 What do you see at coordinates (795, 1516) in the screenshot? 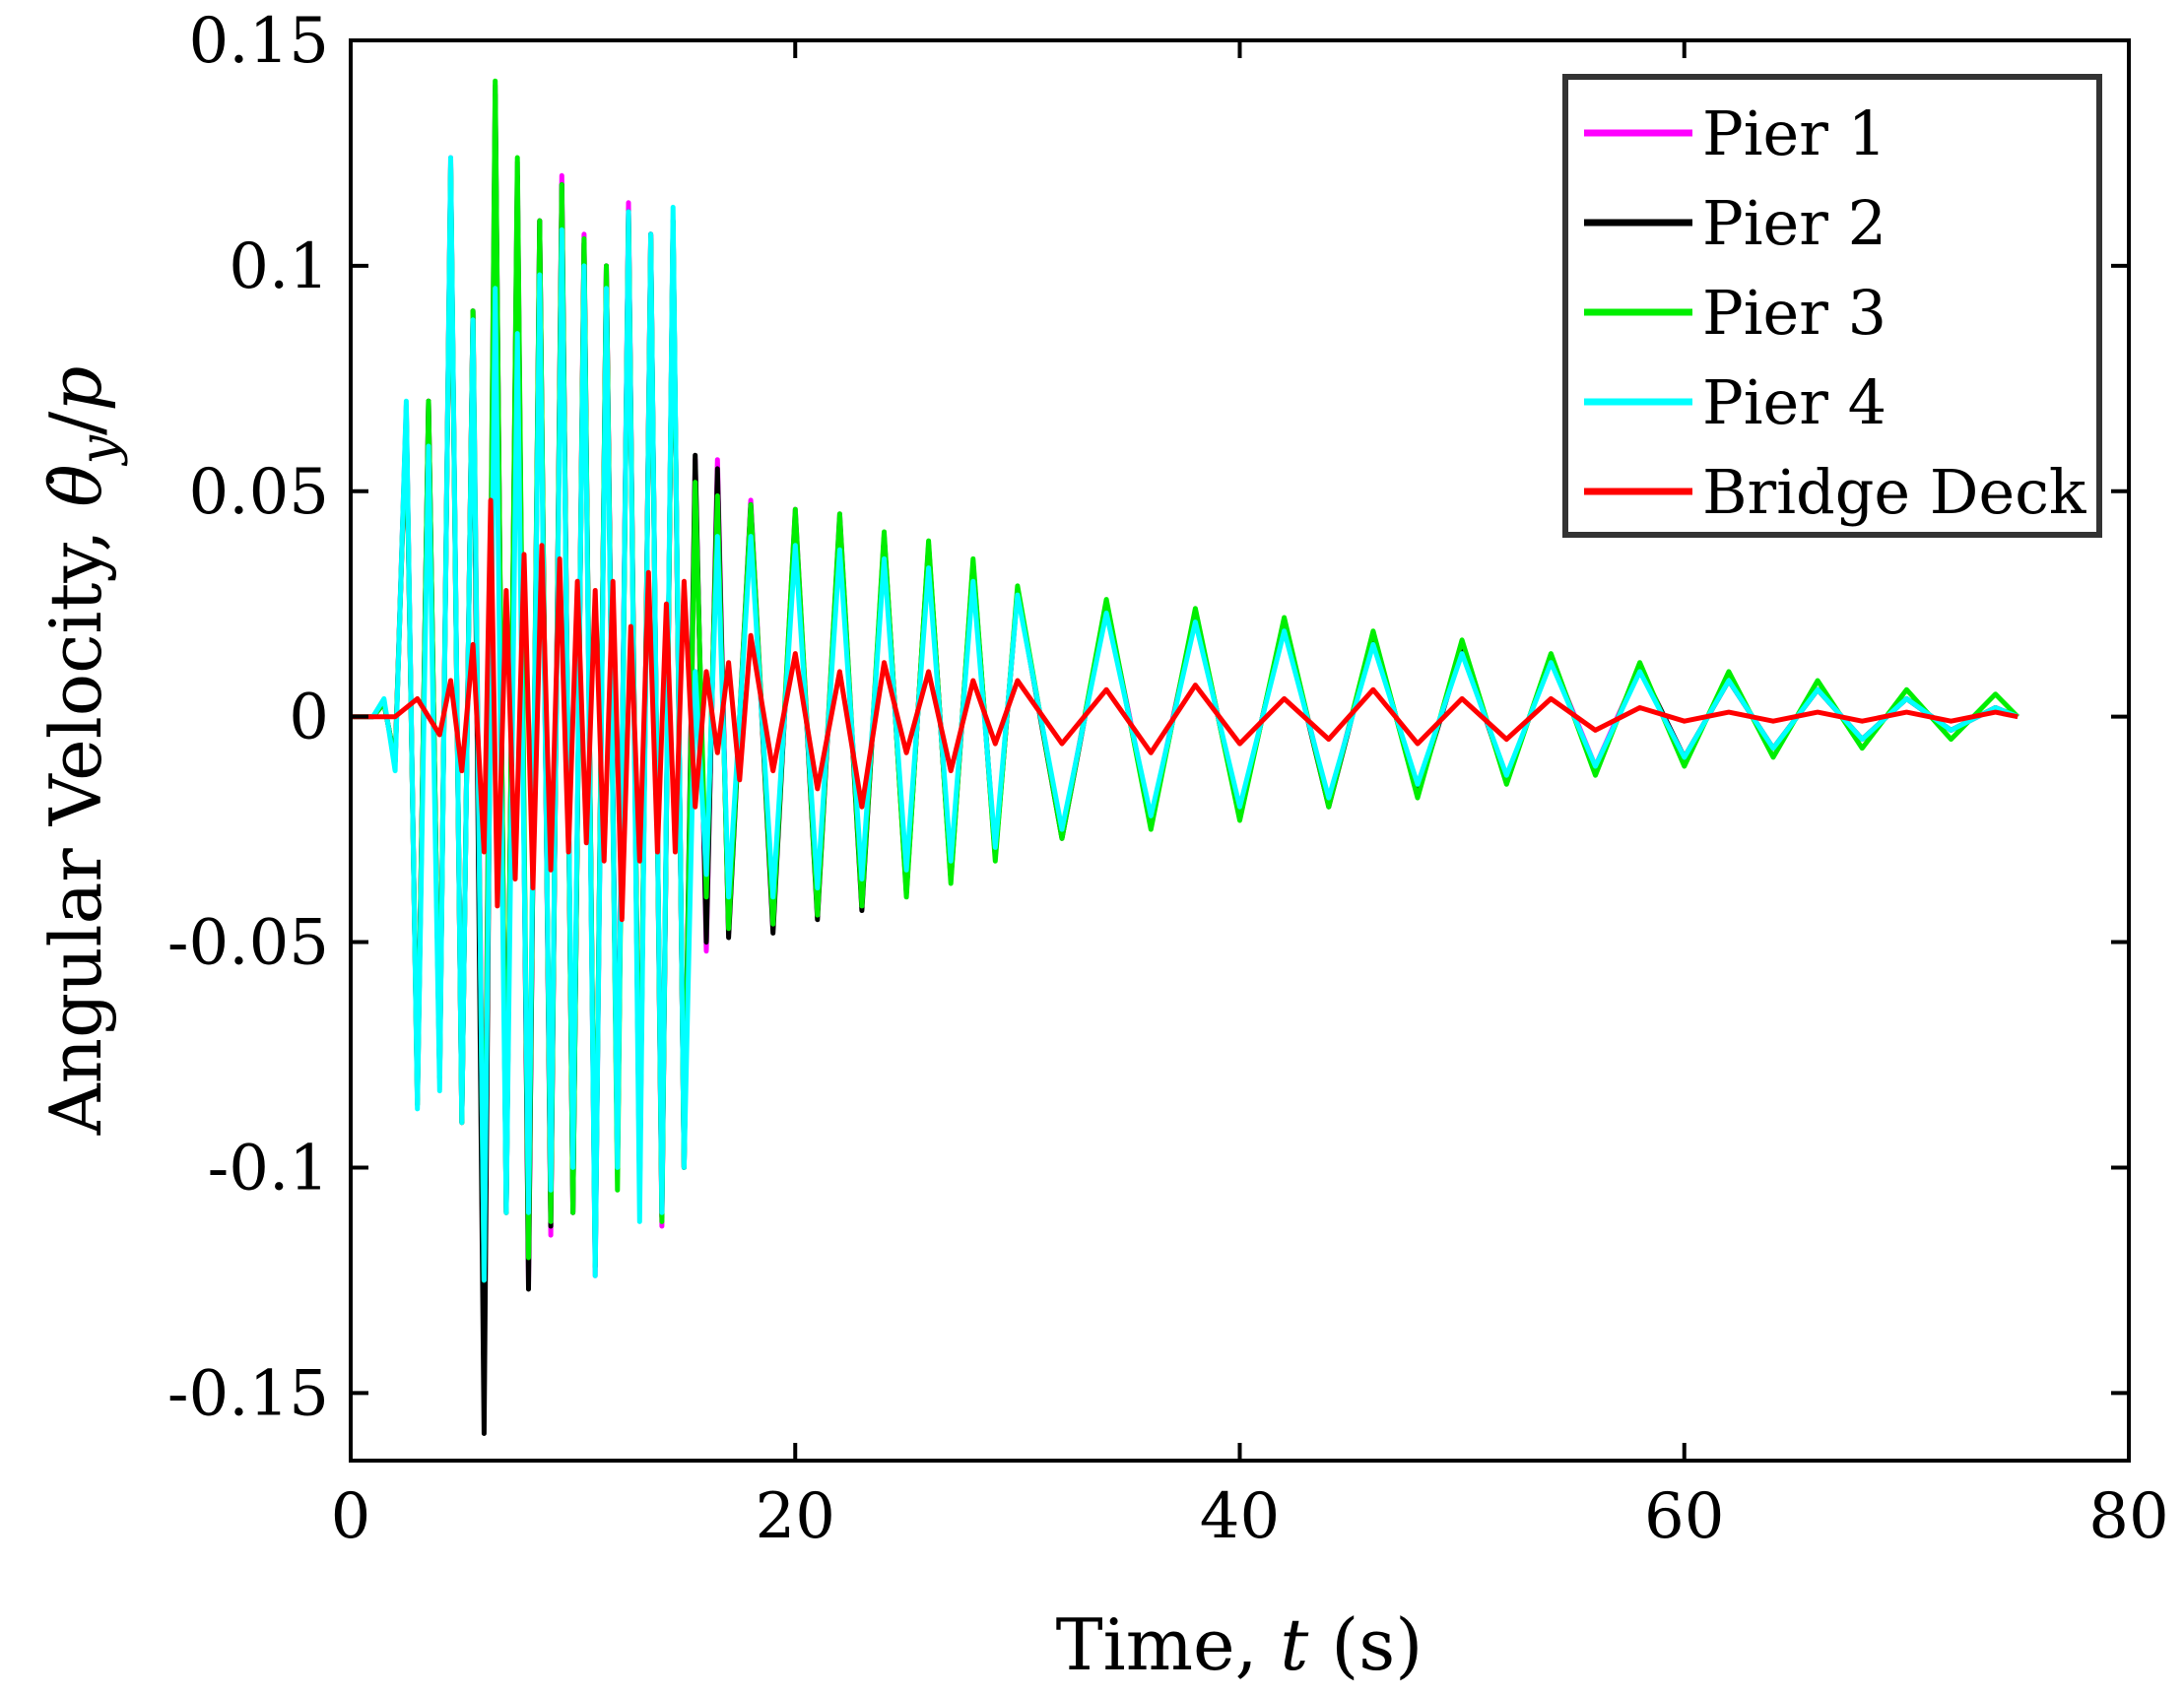
I see `x-tick-label: 20` at bounding box center [795, 1516].